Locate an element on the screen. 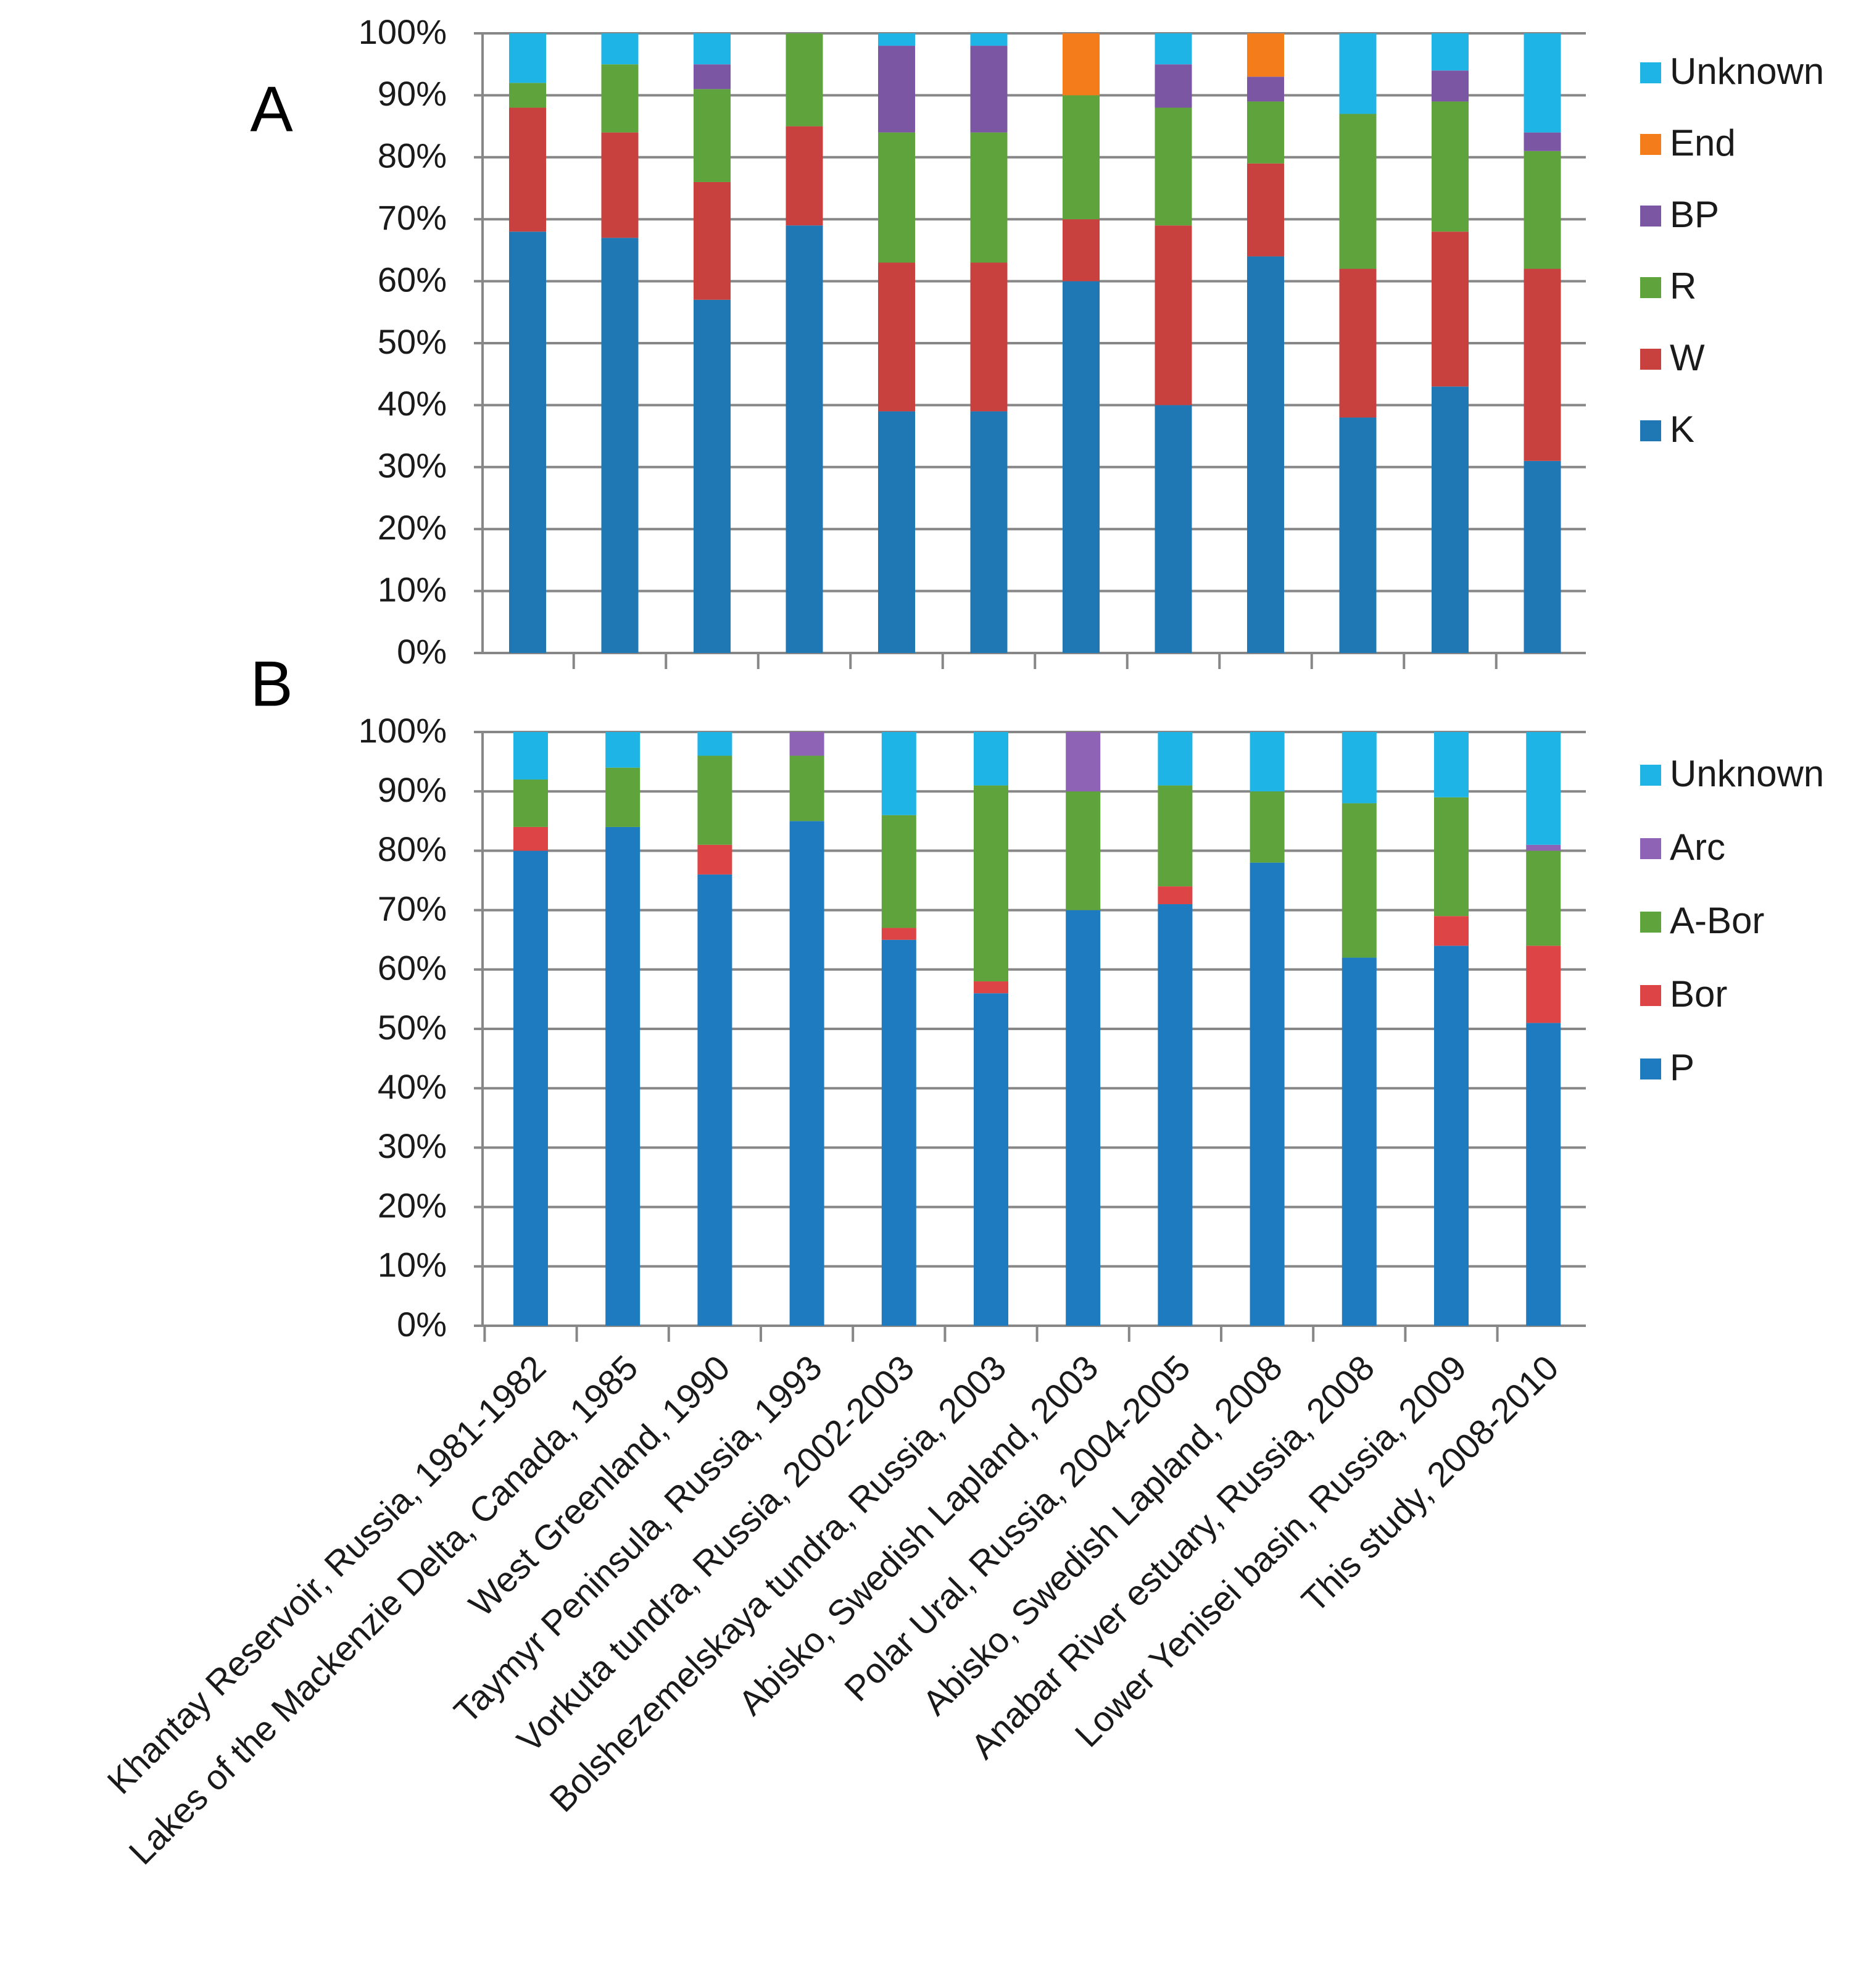 The image size is (1866, 1988). legend-item-r: R is located at coordinates (1668, 286).